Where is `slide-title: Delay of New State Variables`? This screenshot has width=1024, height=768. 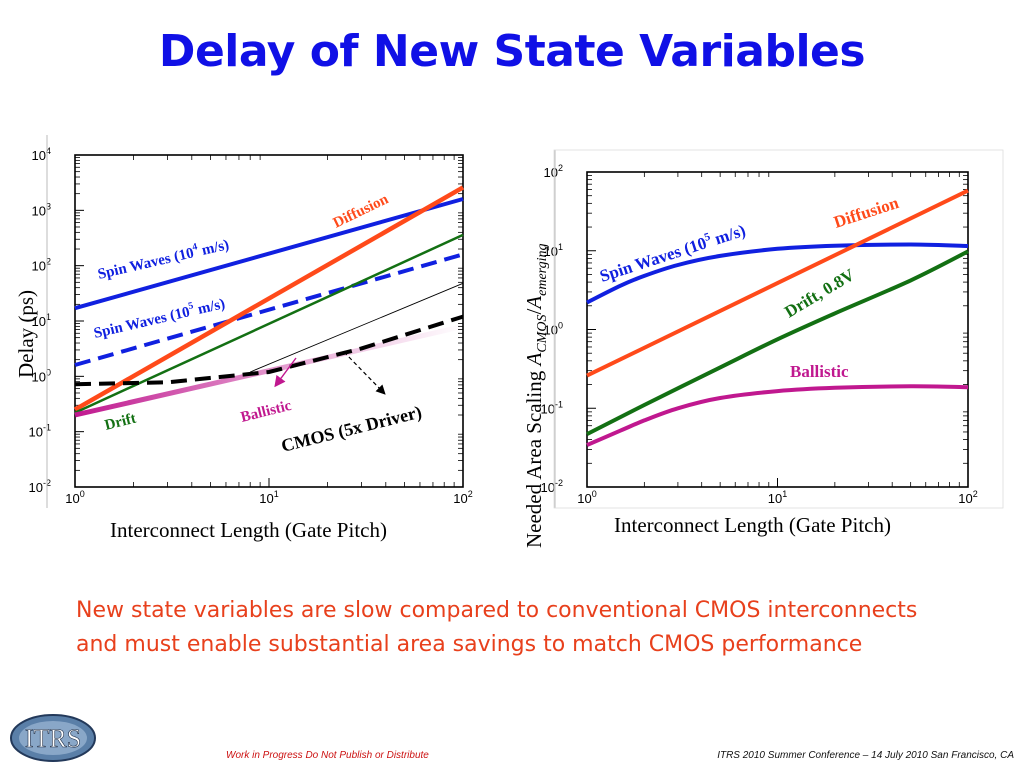 slide-title: Delay of New State Variables is located at coordinates (512, 51).